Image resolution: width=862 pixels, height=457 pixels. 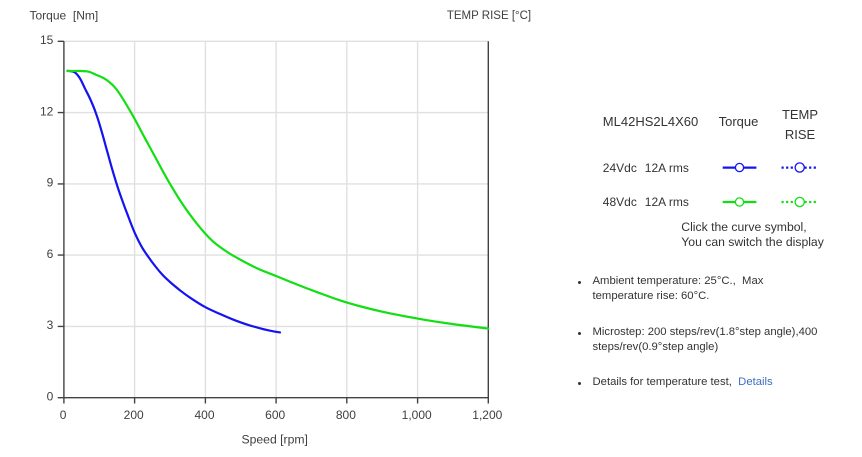 I want to click on svg-text: 12, so click(x=47, y=111).